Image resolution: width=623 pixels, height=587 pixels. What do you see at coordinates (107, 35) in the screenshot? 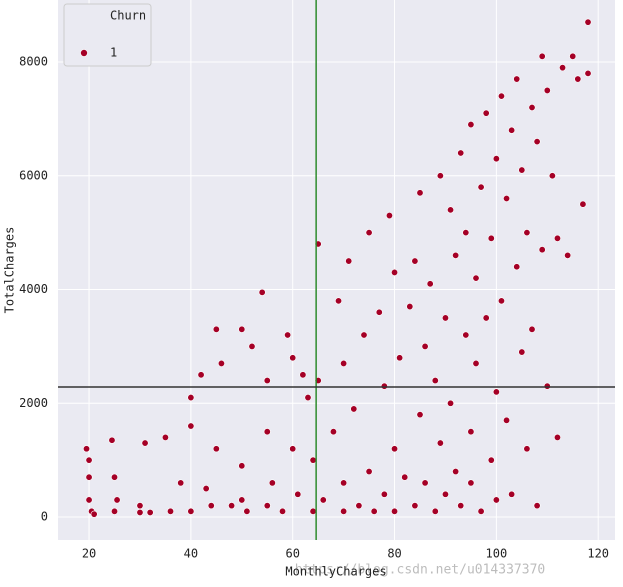
I see `legend: Churn 1` at bounding box center [107, 35].